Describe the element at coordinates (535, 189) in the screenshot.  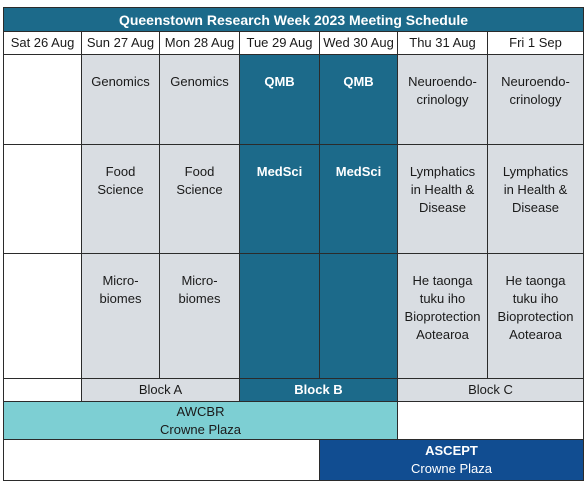
I see `session-cell-r1-c6-text: Lymphatics in Health & Disease` at that location.